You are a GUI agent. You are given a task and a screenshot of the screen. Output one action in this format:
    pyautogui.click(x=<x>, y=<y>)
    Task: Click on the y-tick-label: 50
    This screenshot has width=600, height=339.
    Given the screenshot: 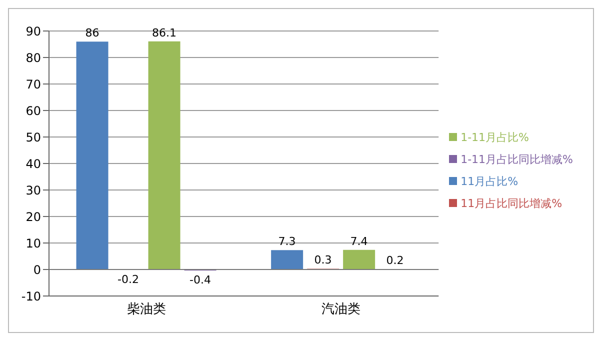 What is the action you would take?
    pyautogui.click(x=33, y=137)
    